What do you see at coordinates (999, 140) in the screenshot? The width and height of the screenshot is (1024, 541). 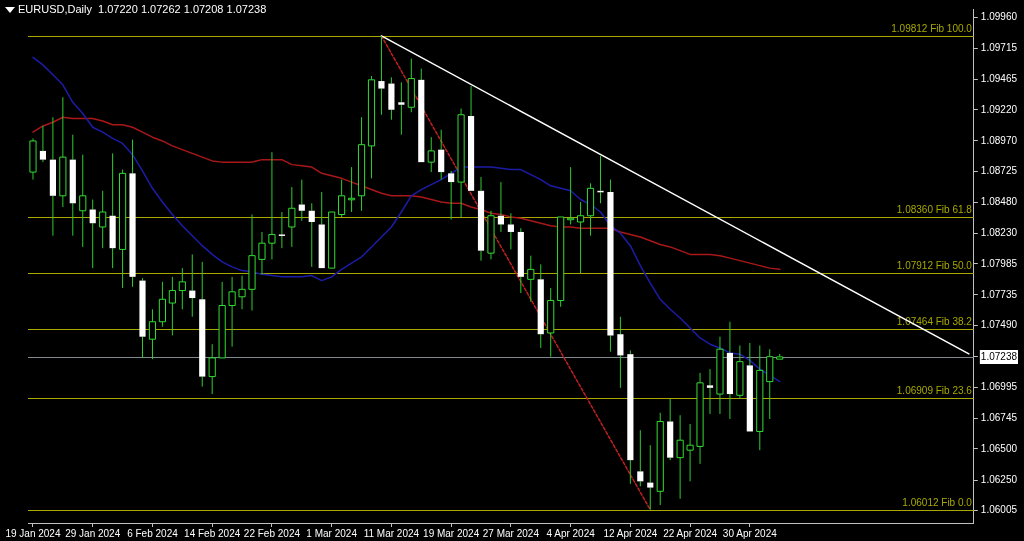 I see `y-tick-label: 1.08970` at bounding box center [999, 140].